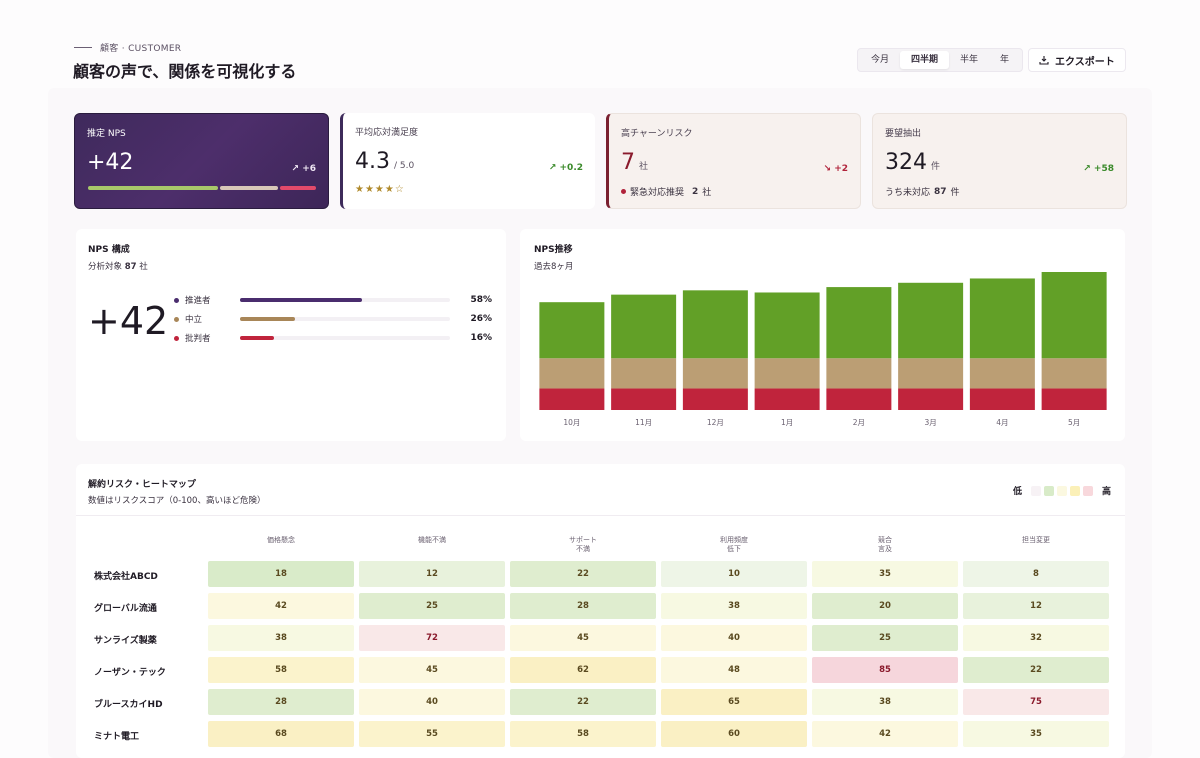 The width and height of the screenshot is (1200, 758). What do you see at coordinates (481, 338) in the screenshot?
I see `row-percent: 16%` at bounding box center [481, 338].